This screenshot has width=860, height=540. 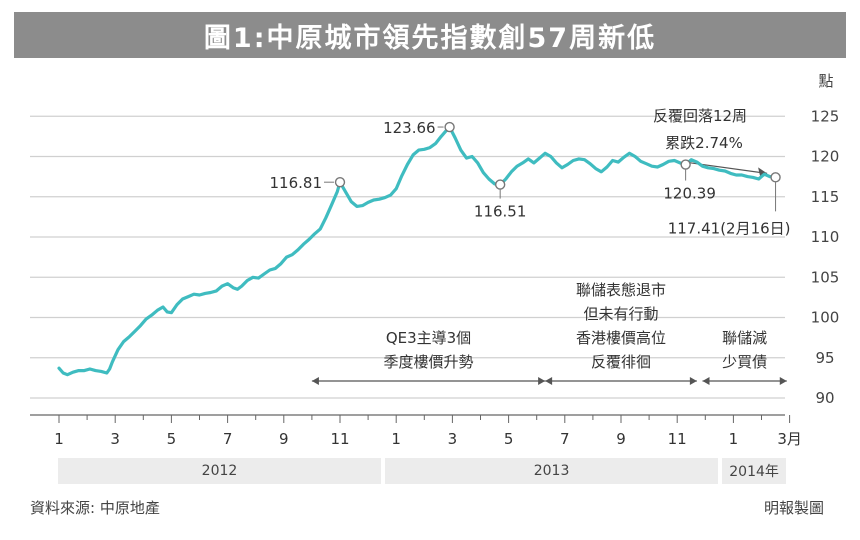 What do you see at coordinates (500, 212) in the screenshot?
I see `point-label: 116.51` at bounding box center [500, 212].